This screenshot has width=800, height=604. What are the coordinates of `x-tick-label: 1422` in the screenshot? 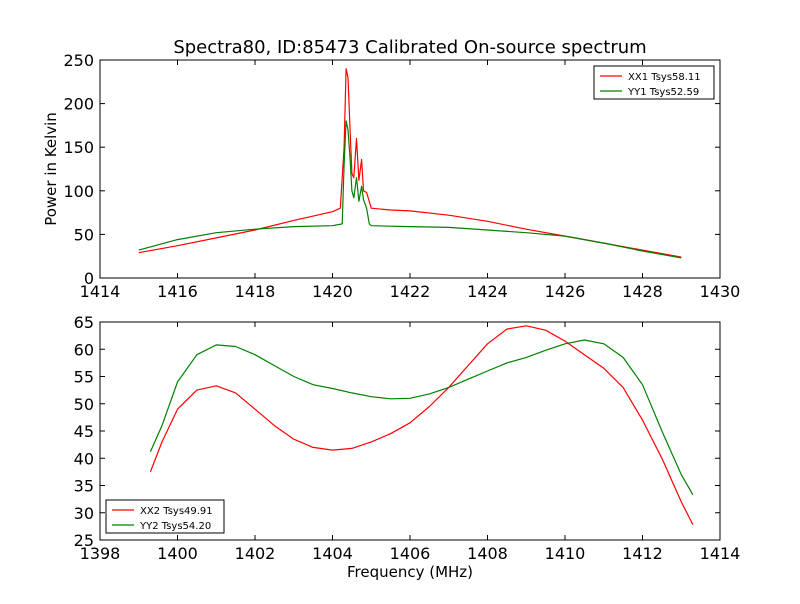 It's located at (410, 291).